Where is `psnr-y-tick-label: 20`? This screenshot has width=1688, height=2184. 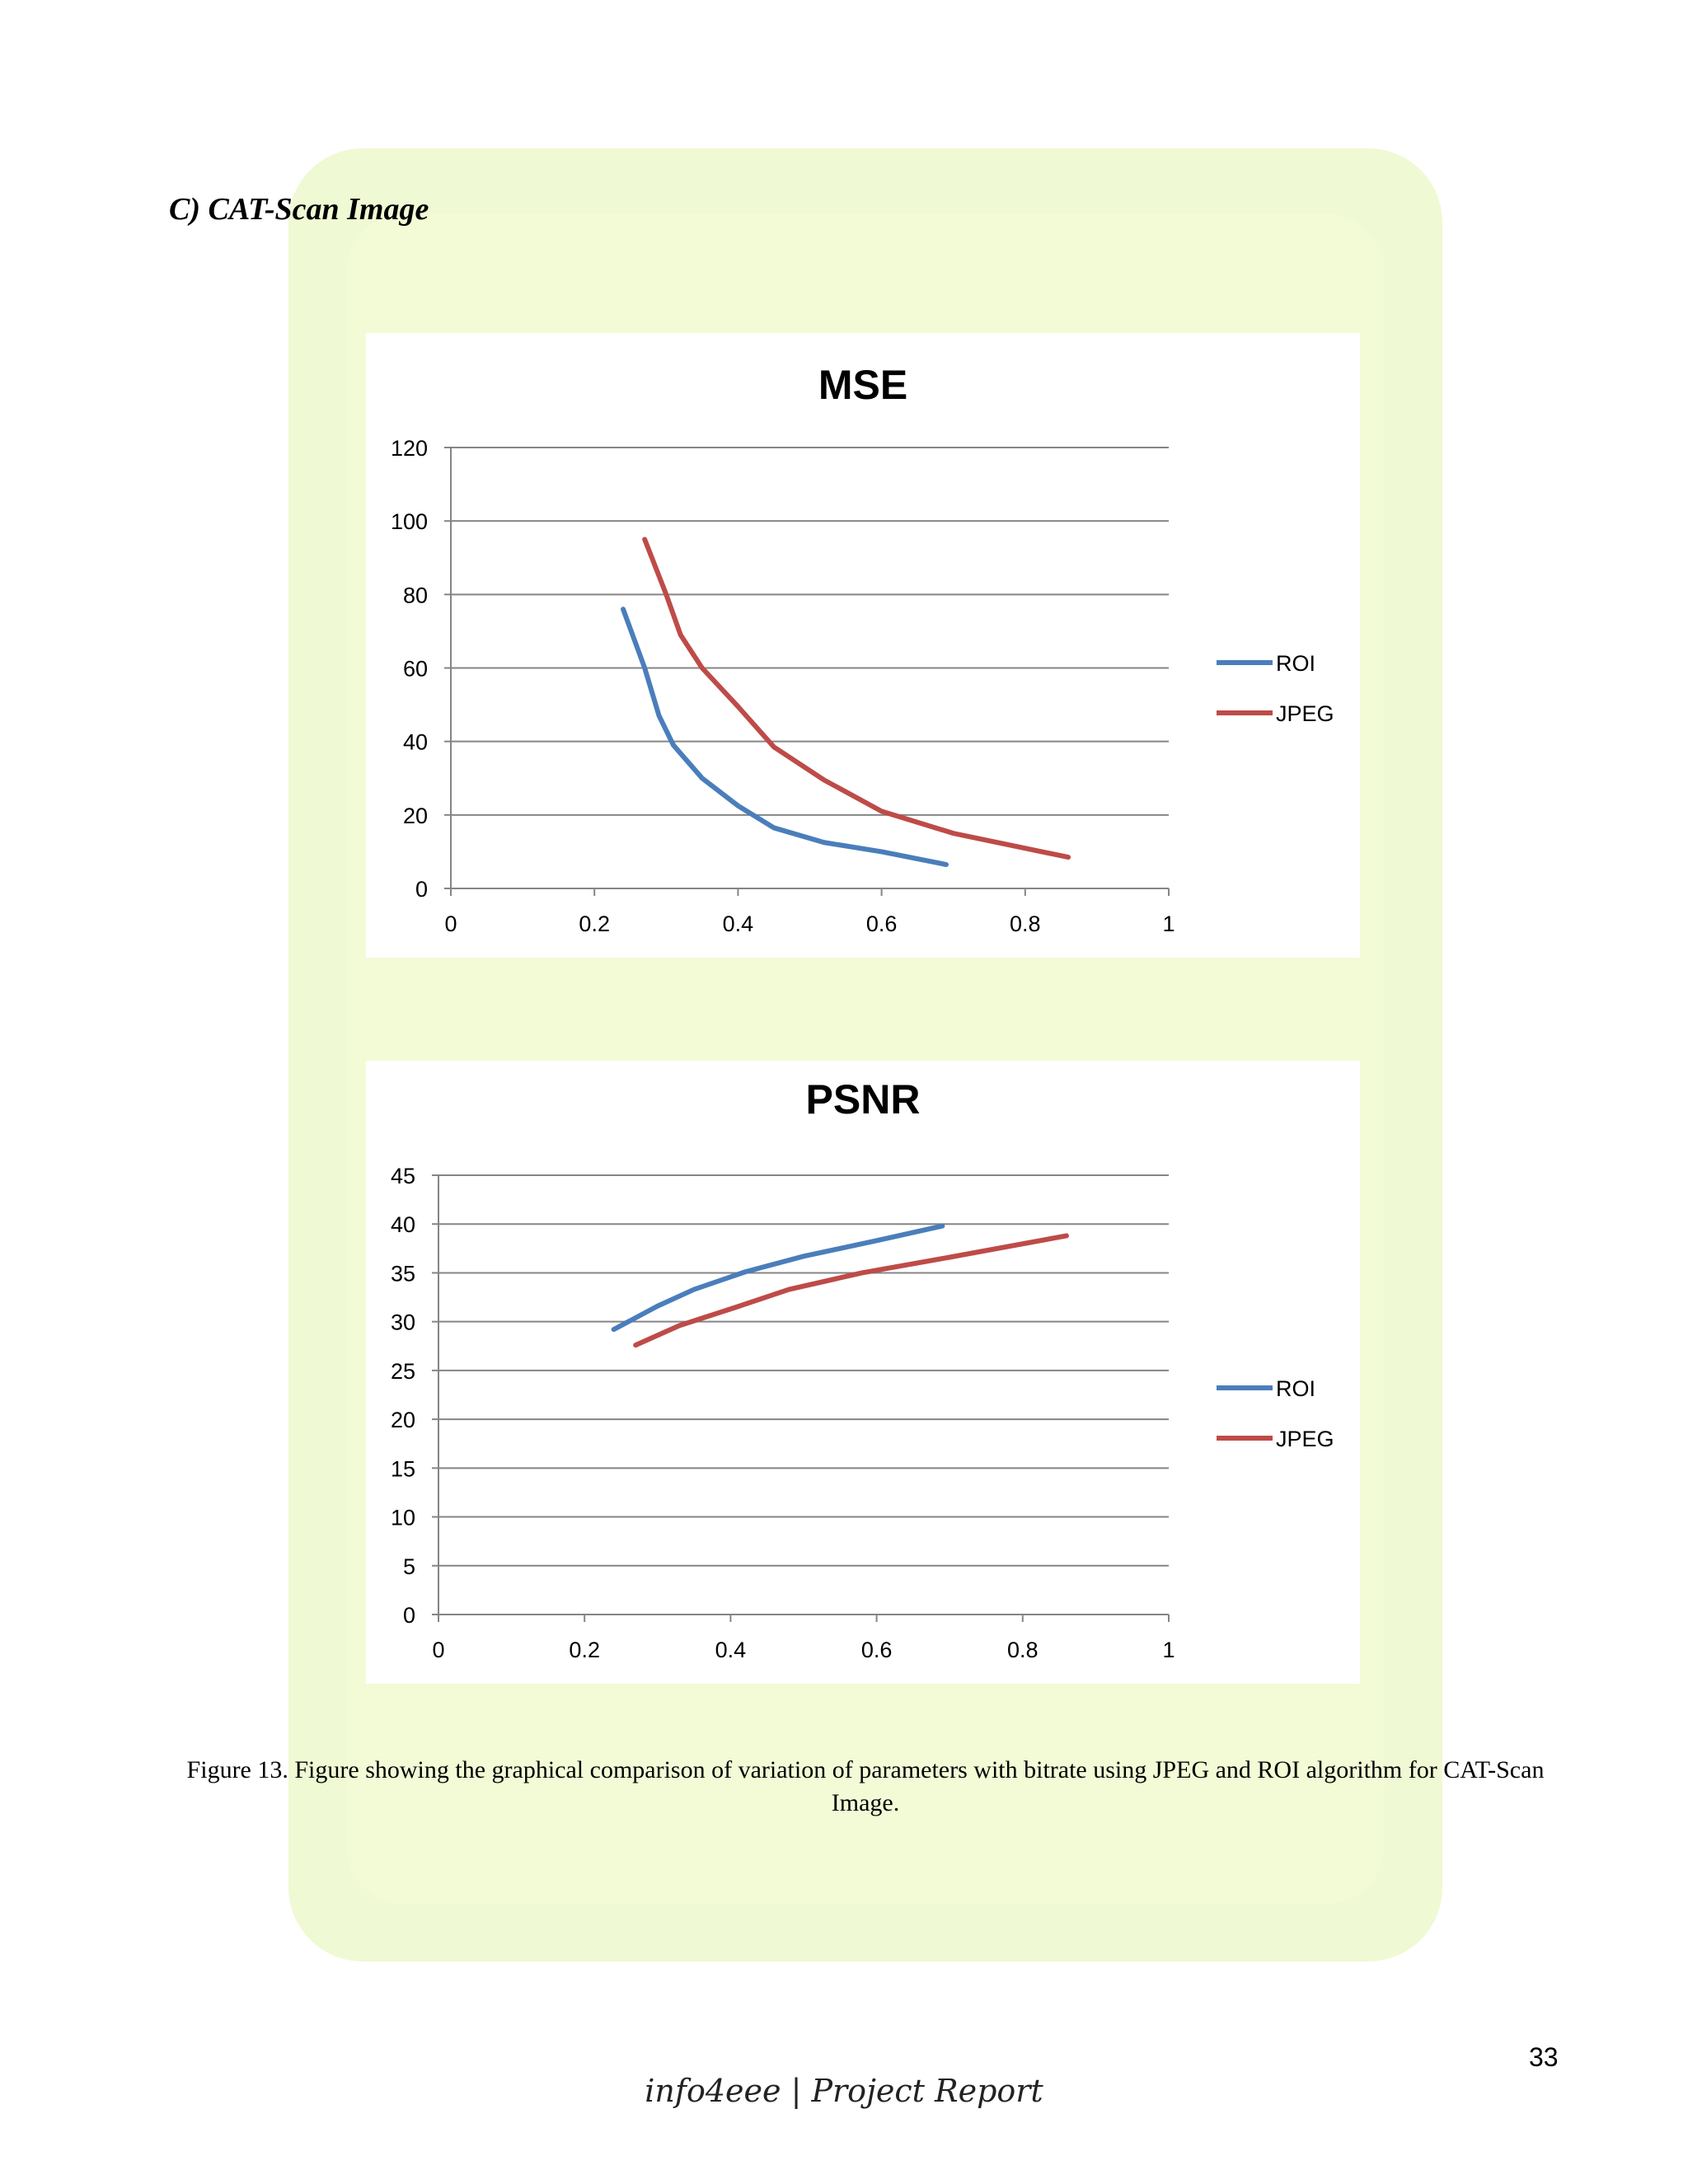 psnr-y-tick-label: 20 is located at coordinates (403, 1420).